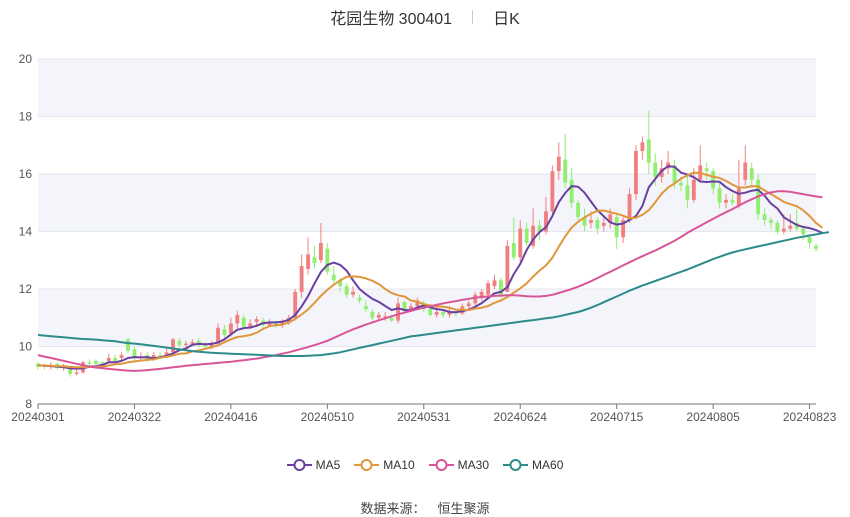  Describe the element at coordinates (458, 465) in the screenshot. I see `legend-item-ma30: MA30` at that location.